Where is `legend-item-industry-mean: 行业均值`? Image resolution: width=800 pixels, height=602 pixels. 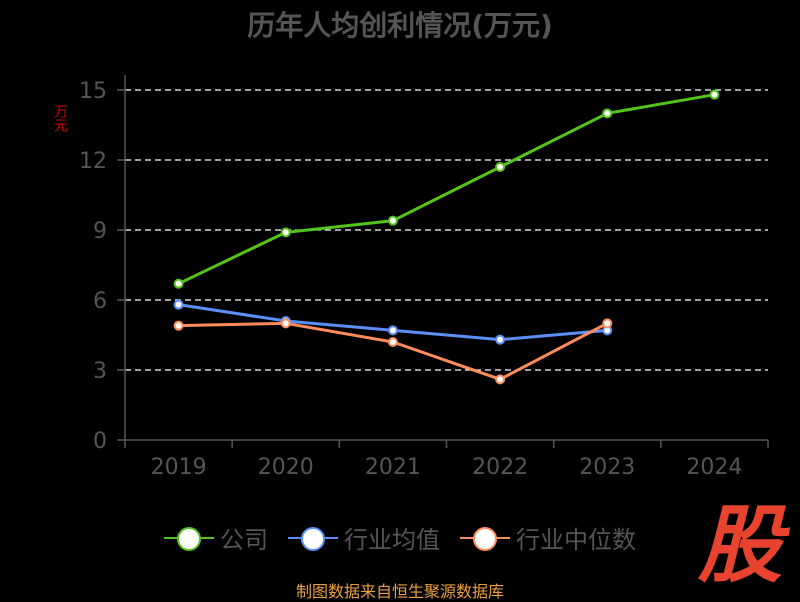
legend-item-industry-mean: 行业均值 is located at coordinates (364, 537).